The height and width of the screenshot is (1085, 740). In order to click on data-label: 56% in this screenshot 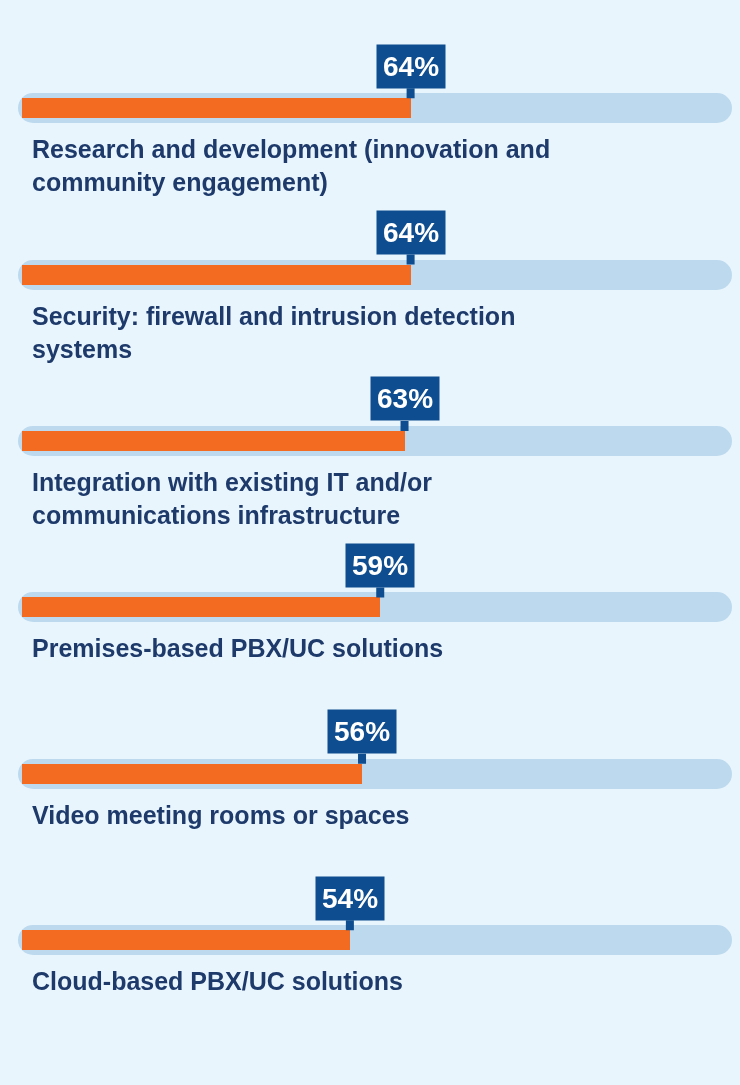, I will do `click(362, 731)`.